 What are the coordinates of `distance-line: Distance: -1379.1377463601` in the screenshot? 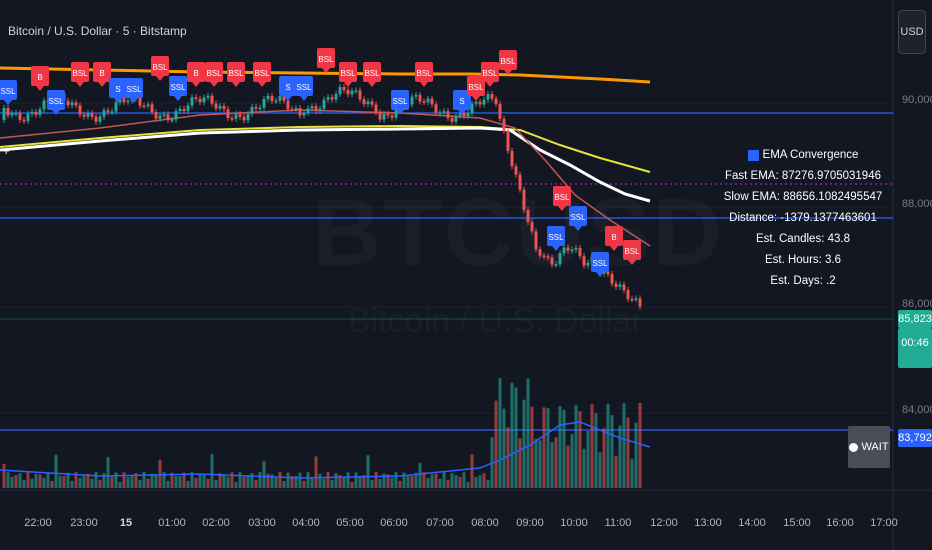 It's located at (803, 218).